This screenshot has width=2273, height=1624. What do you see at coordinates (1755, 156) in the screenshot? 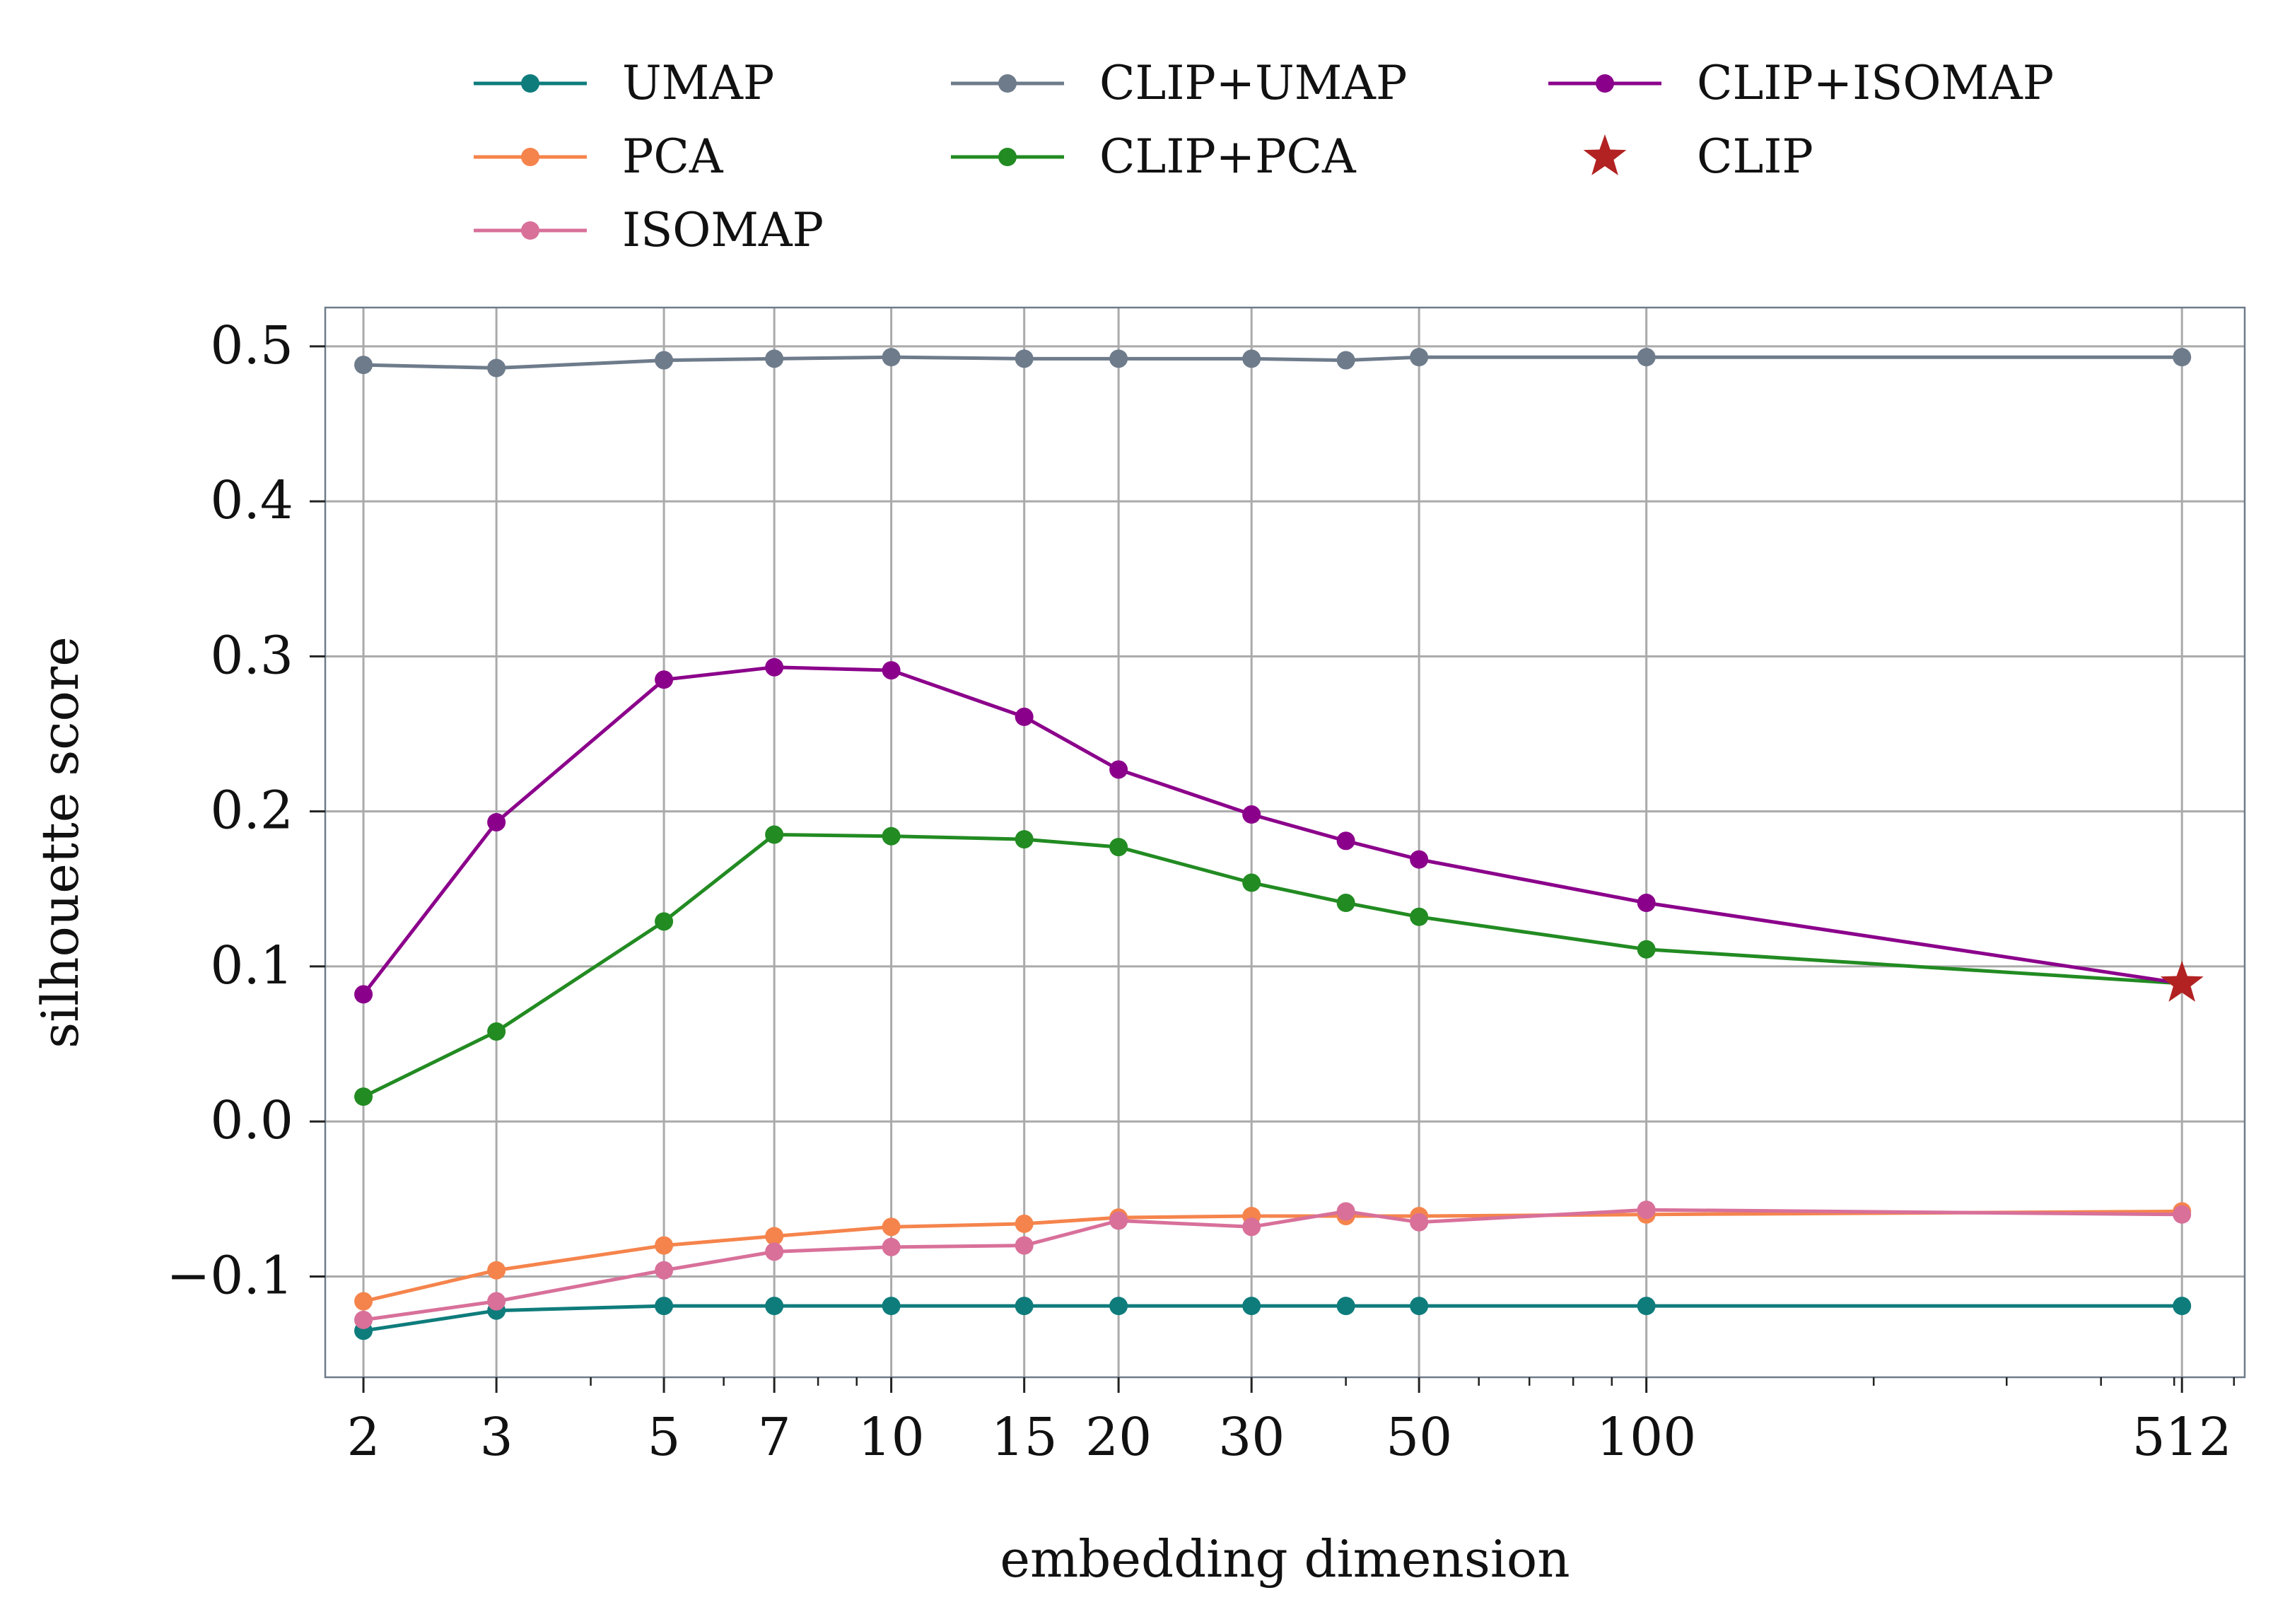
I see `legend-label: CLIP` at bounding box center [1755, 156].